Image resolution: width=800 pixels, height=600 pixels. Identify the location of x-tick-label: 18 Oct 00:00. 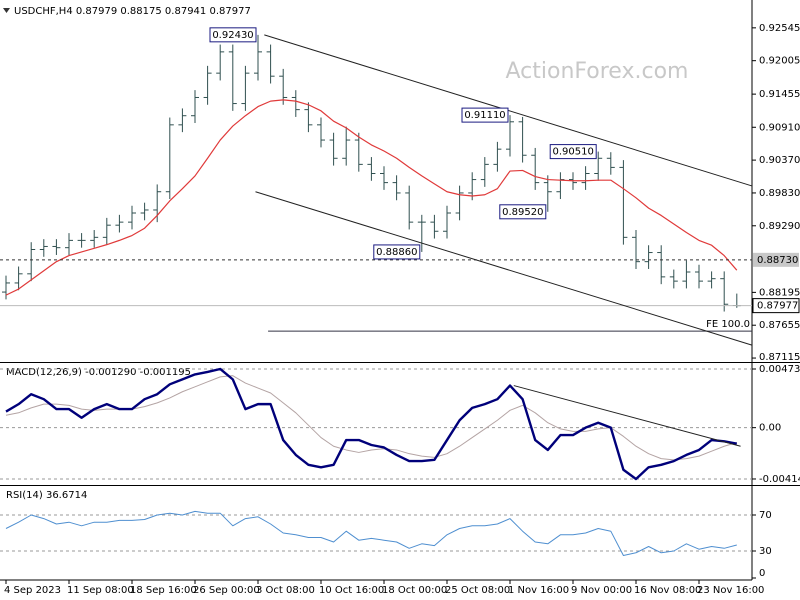
(414, 590).